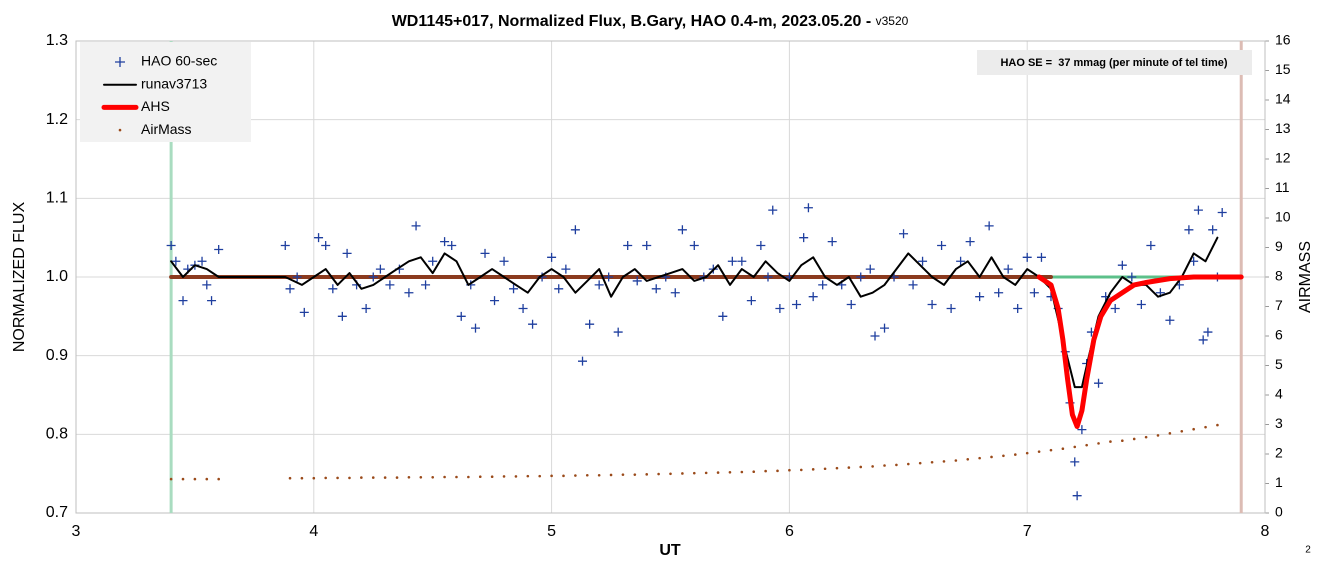 This screenshot has width=1322, height=566. What do you see at coordinates (1279, 276) in the screenshot?
I see `y2-tick-label: 8` at bounding box center [1279, 276].